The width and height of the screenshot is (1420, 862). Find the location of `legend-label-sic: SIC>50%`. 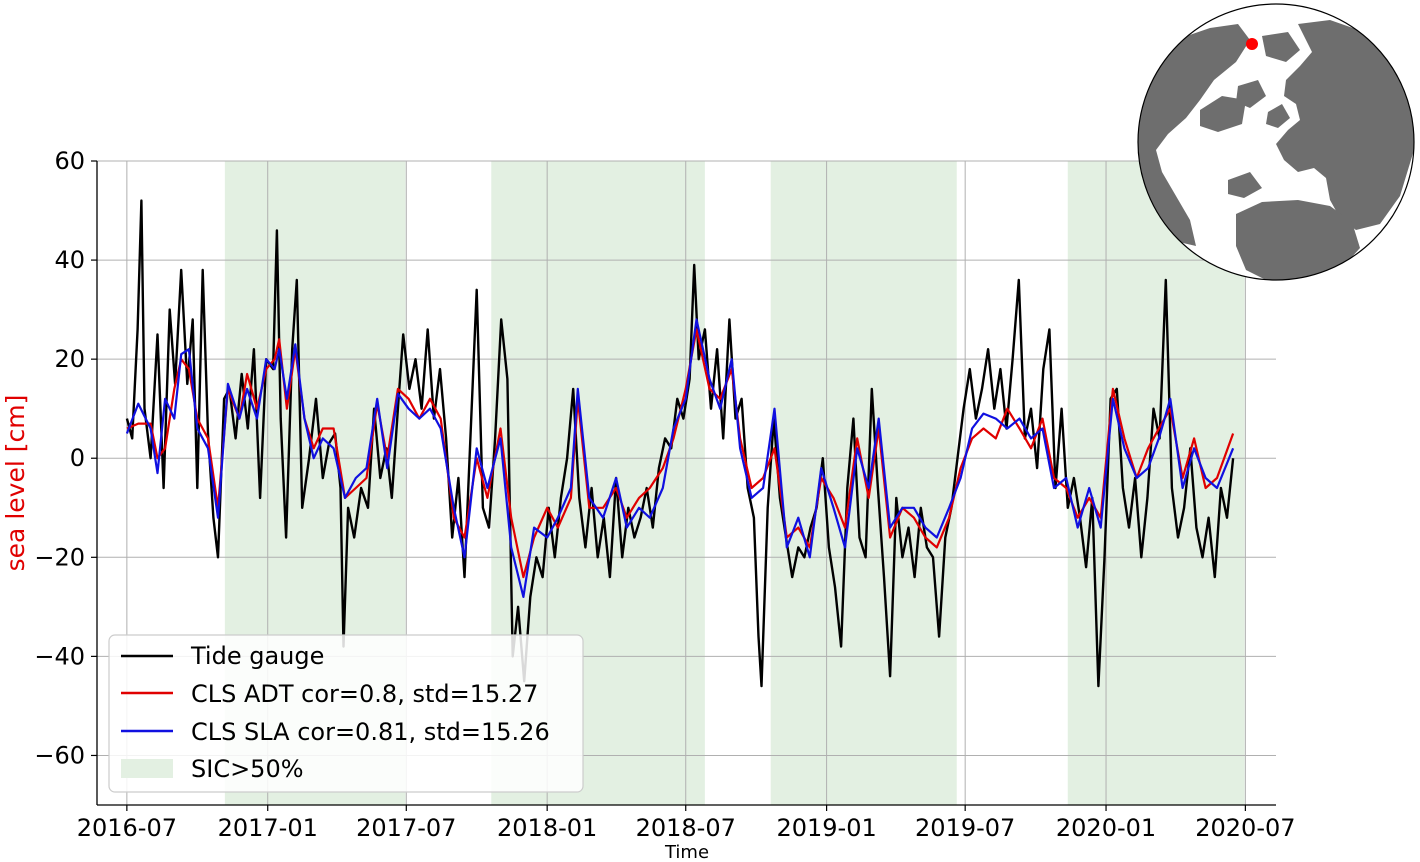

legend-label-sic: SIC>50% is located at coordinates (247, 769).